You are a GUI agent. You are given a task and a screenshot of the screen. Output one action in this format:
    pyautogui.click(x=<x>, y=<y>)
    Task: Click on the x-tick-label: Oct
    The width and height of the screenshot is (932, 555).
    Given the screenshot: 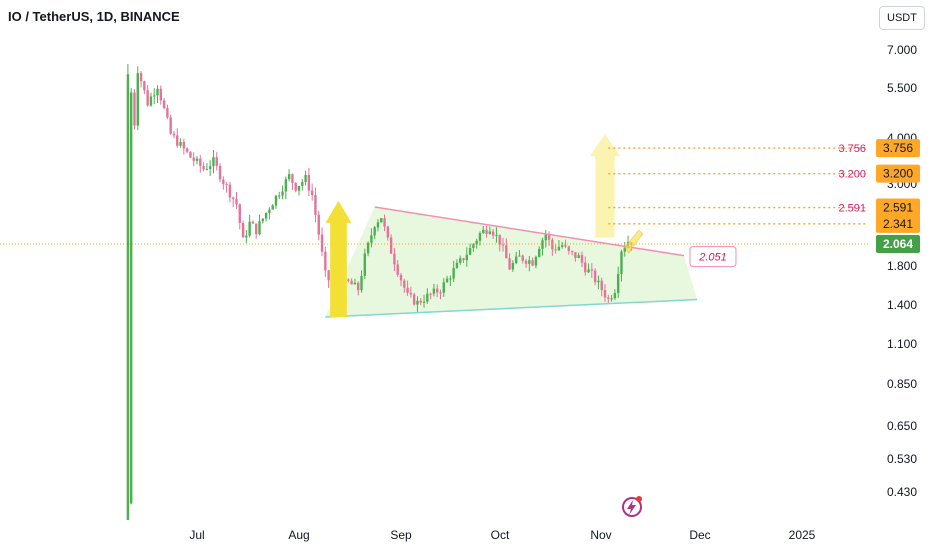 What is the action you would take?
    pyautogui.click(x=500, y=535)
    